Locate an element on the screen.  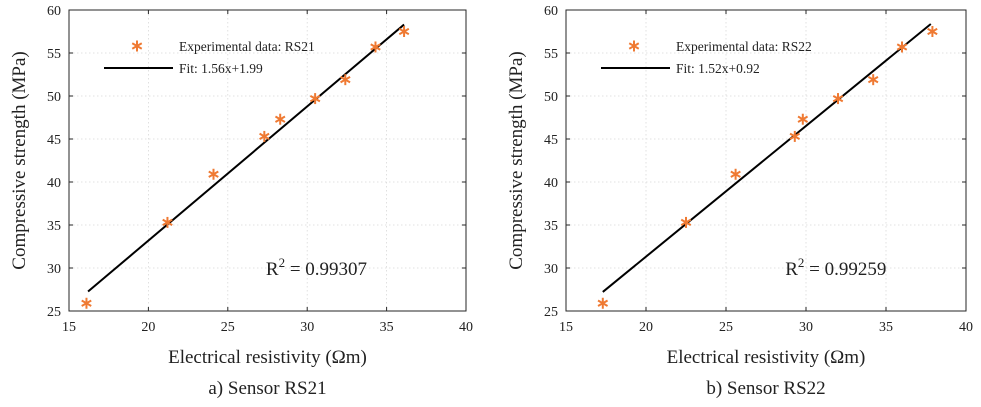
chart-caption: a) Sensor RS21 is located at coordinates (267, 388).